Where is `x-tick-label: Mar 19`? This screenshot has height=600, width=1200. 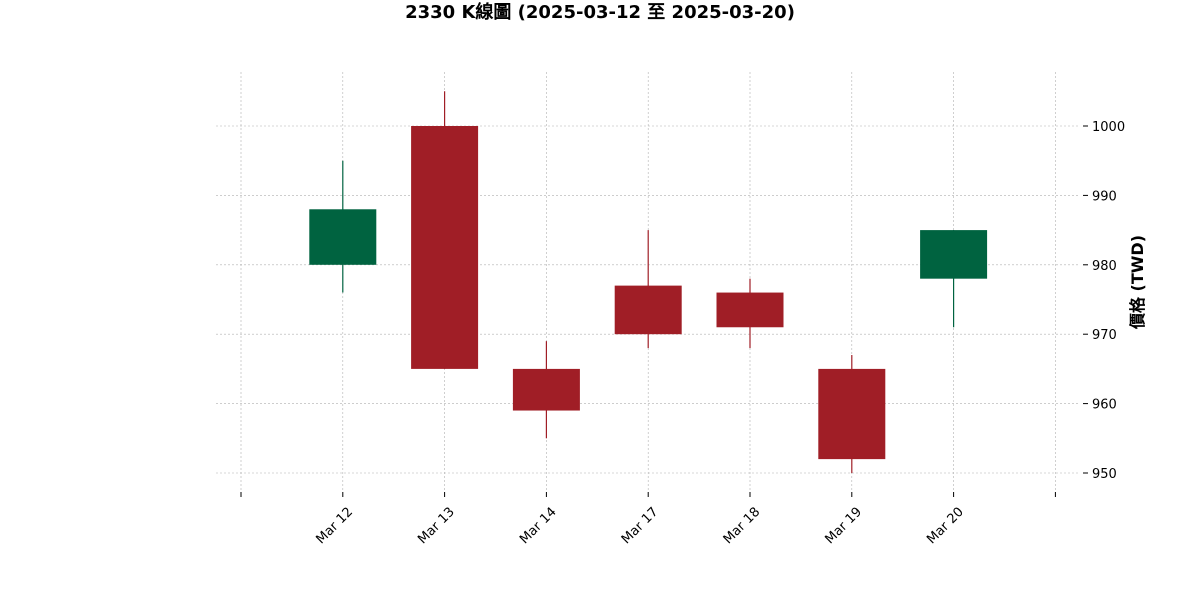
x-tick-label: Mar 19 is located at coordinates (843, 526).